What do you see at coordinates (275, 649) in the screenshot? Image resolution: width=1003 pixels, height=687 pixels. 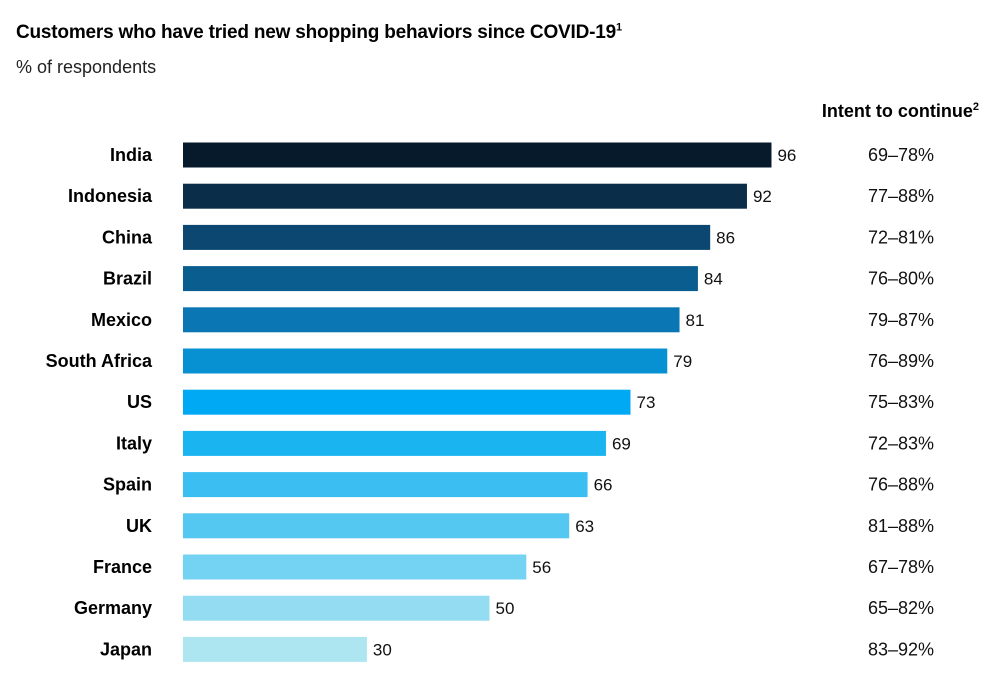 I see `bar-japan` at bounding box center [275, 649].